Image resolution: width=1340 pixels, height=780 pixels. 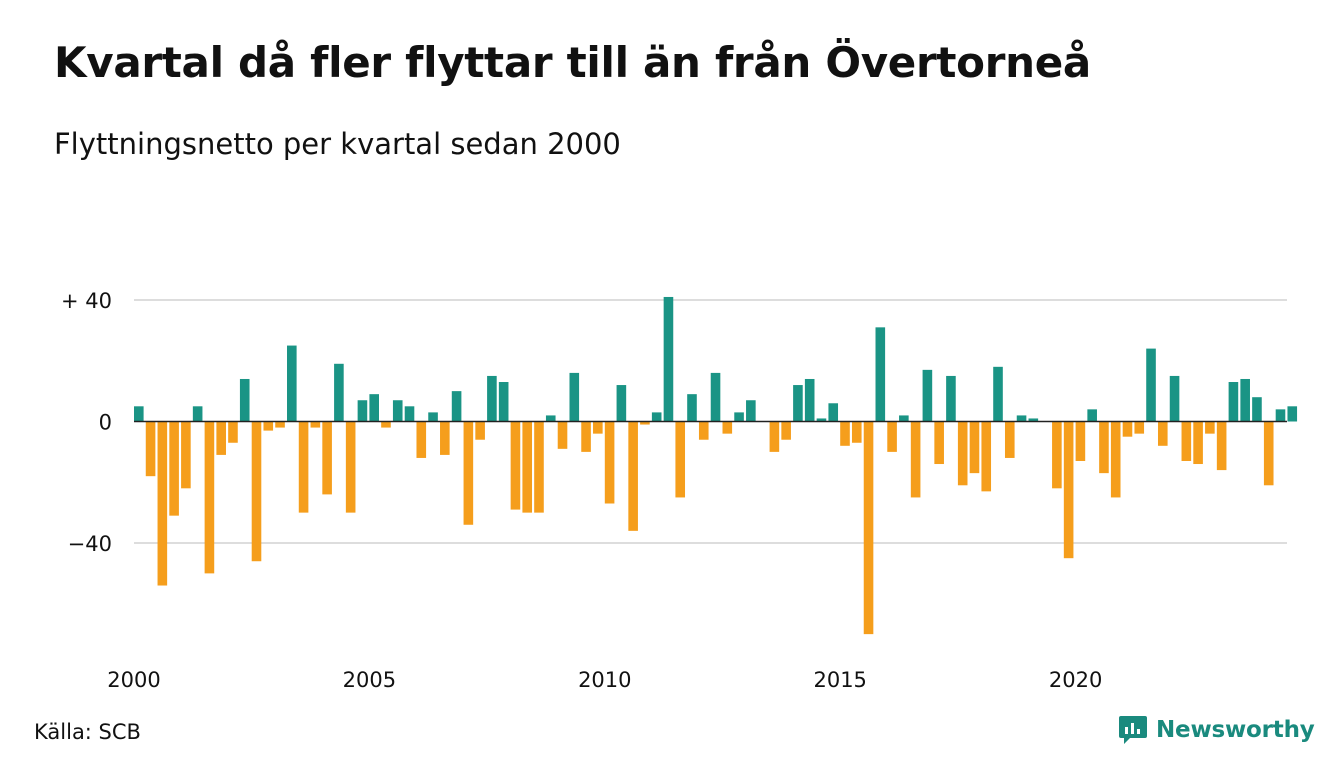 I want to click on x-tick-label: 2020, so click(x=1075, y=680).